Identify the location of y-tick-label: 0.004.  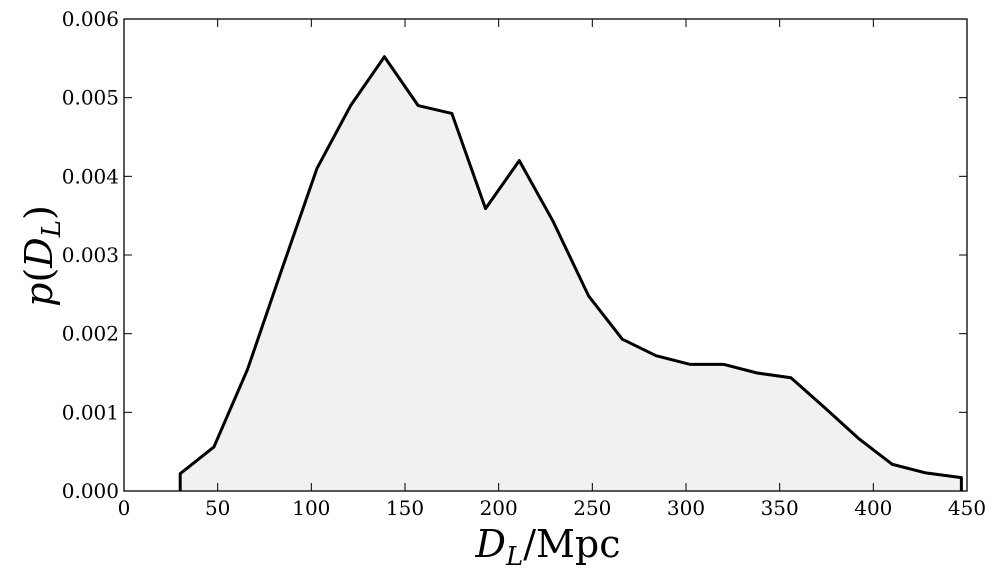
(90, 176).